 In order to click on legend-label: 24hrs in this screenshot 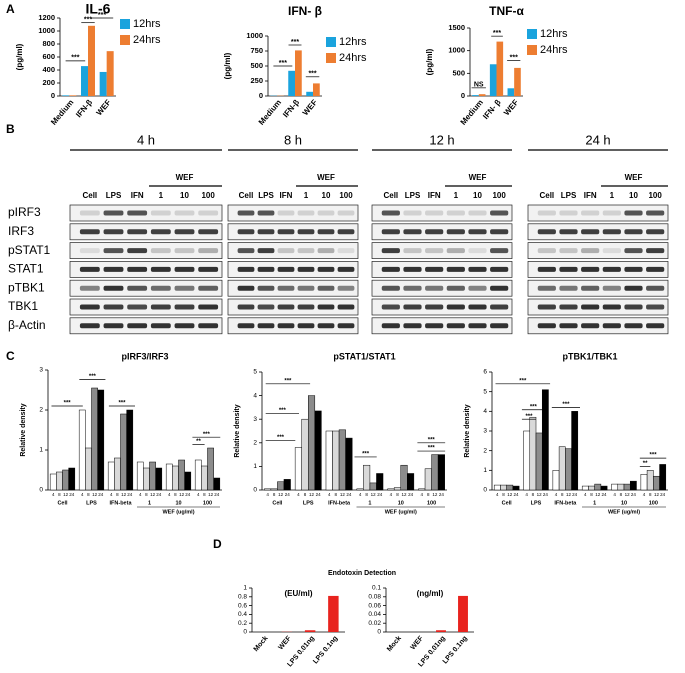, I will do `click(147, 40)`.